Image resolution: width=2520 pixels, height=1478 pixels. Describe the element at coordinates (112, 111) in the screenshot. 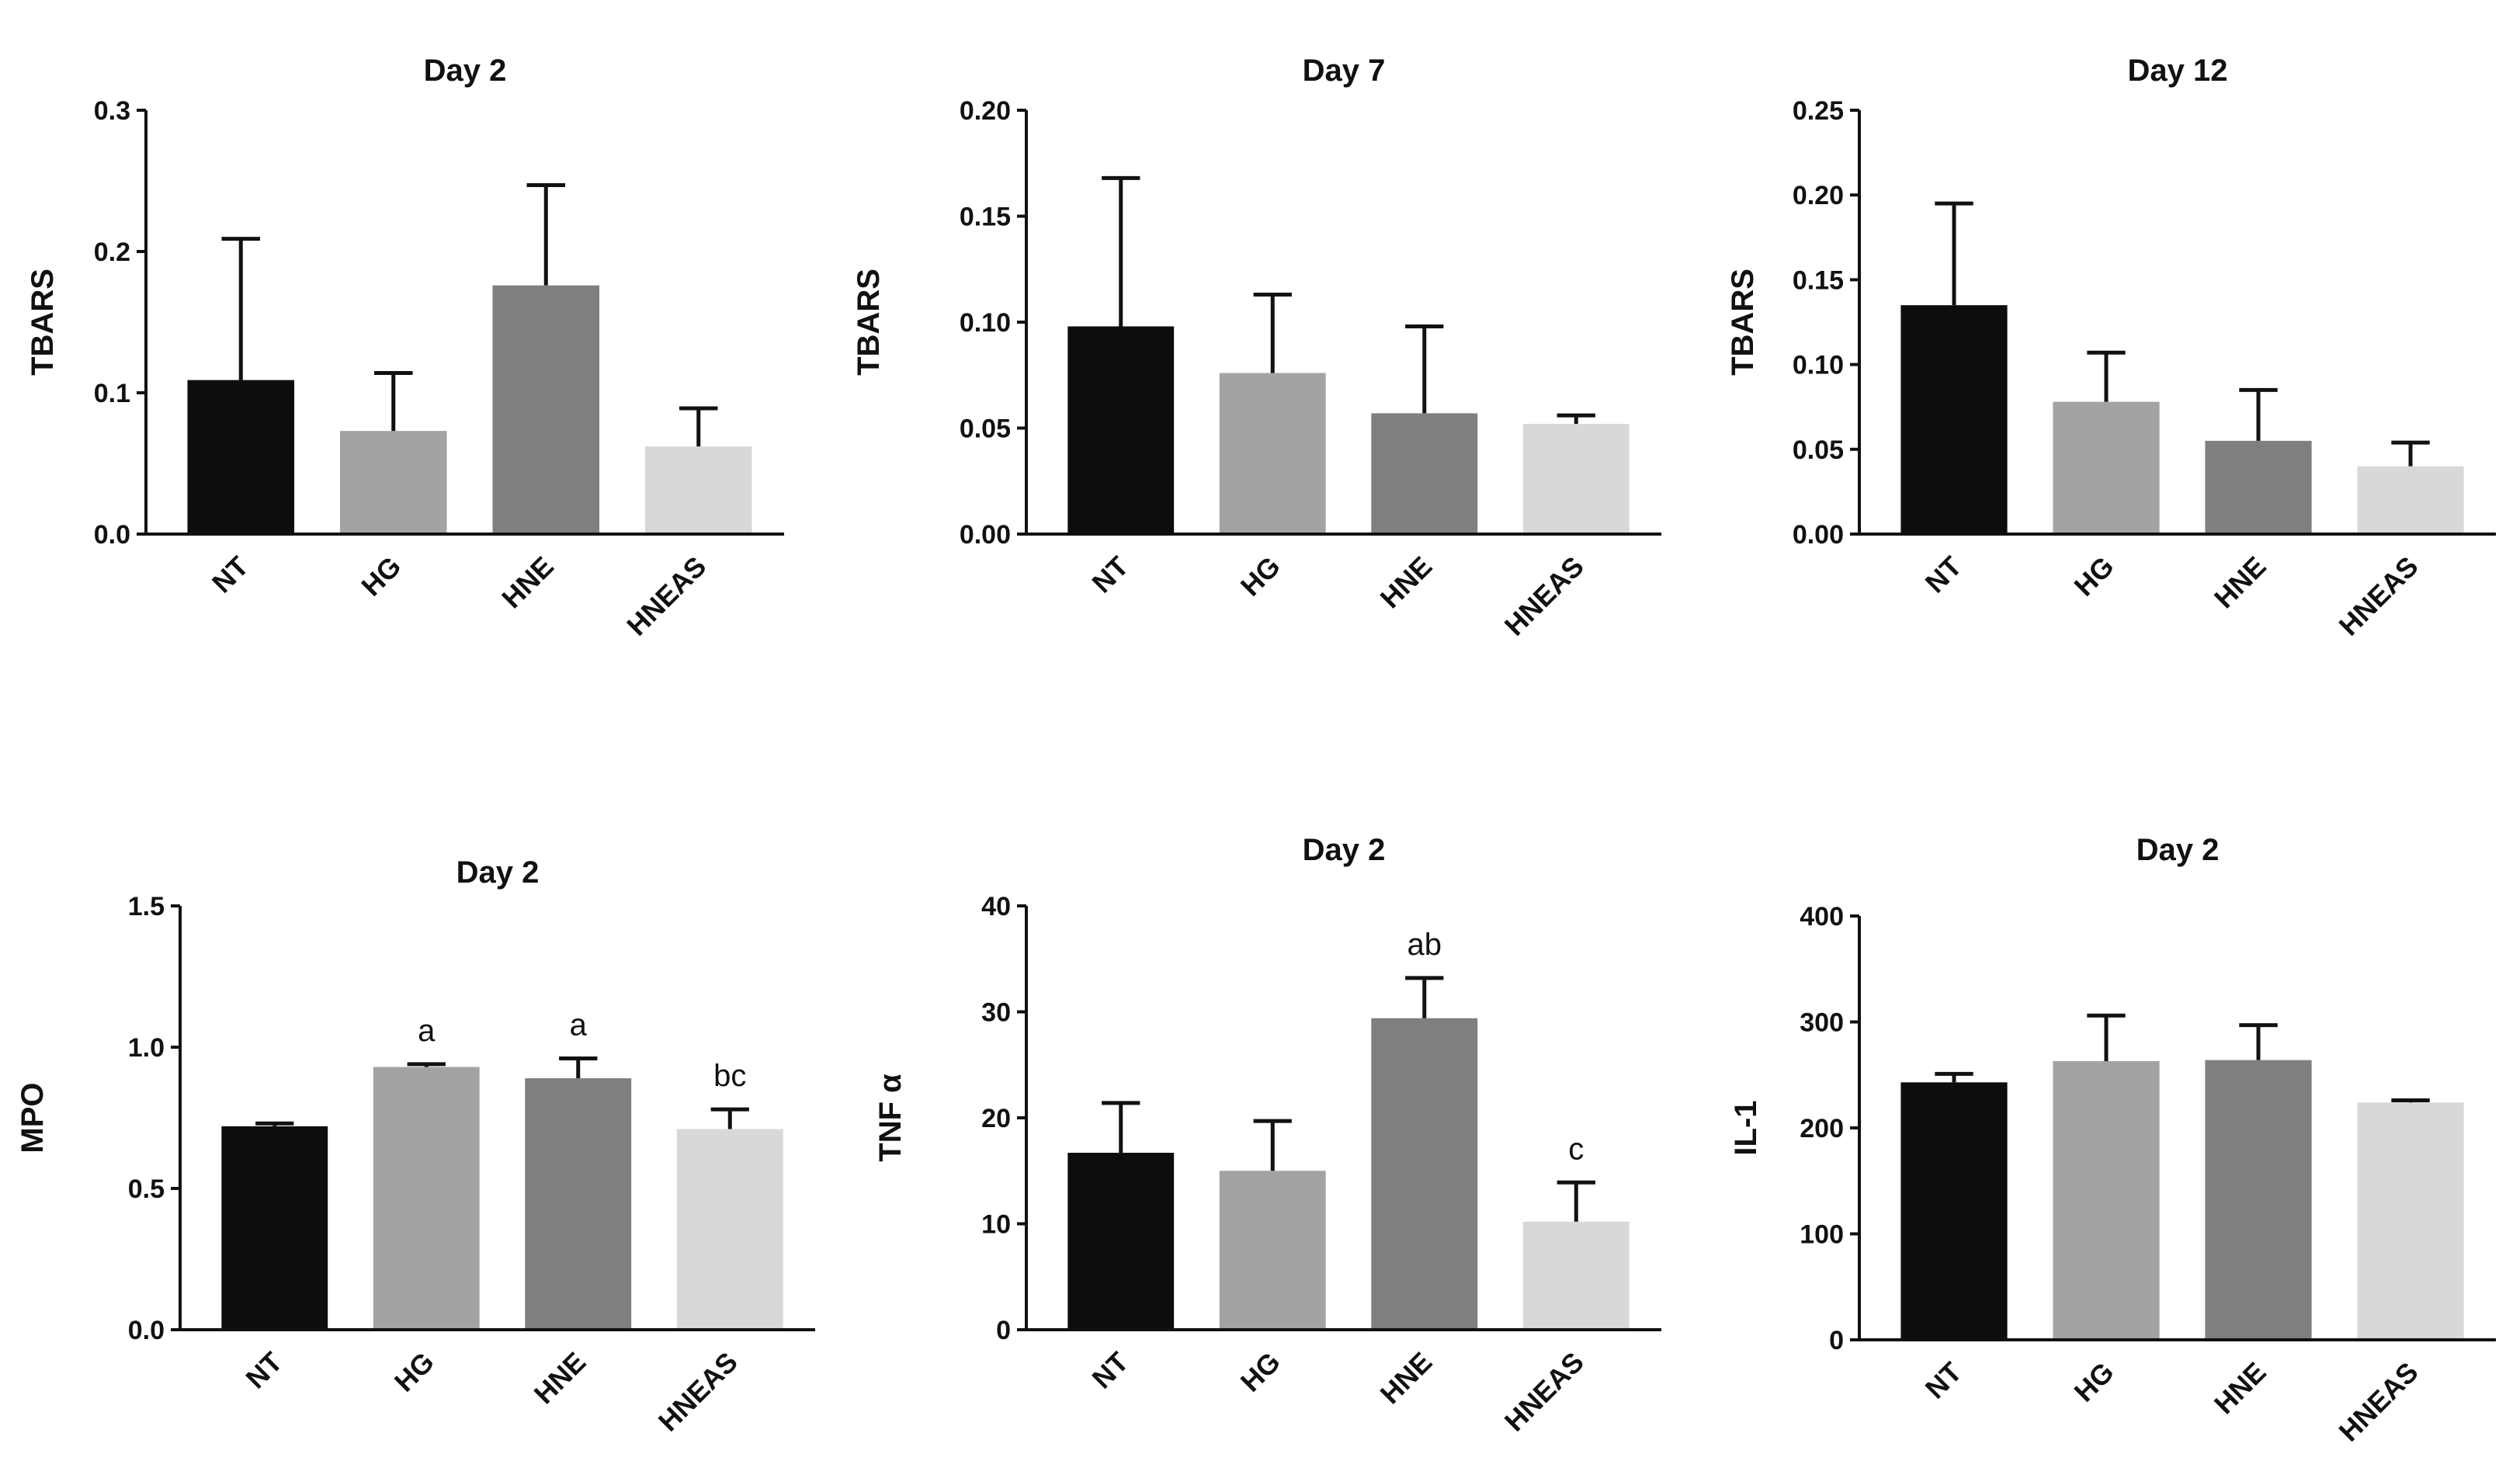

I see `y-tick-label: 0.3` at that location.